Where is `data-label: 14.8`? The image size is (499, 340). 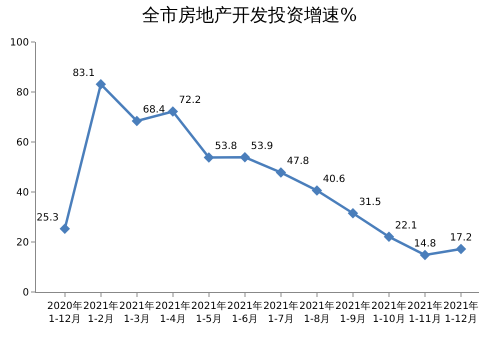 data-label: 14.8 is located at coordinates (425, 244).